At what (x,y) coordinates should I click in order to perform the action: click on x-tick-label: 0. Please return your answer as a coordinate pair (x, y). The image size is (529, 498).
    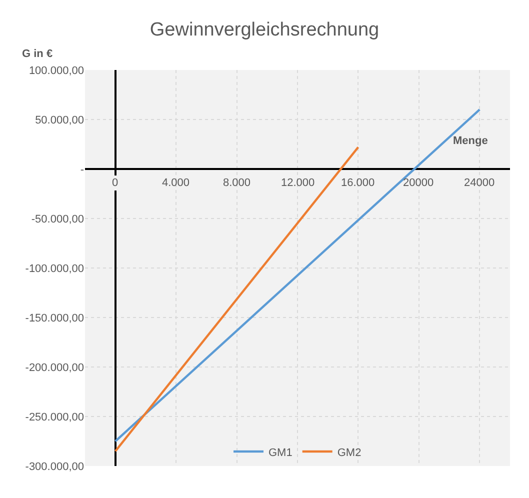
    Looking at the image, I should click on (115, 183).